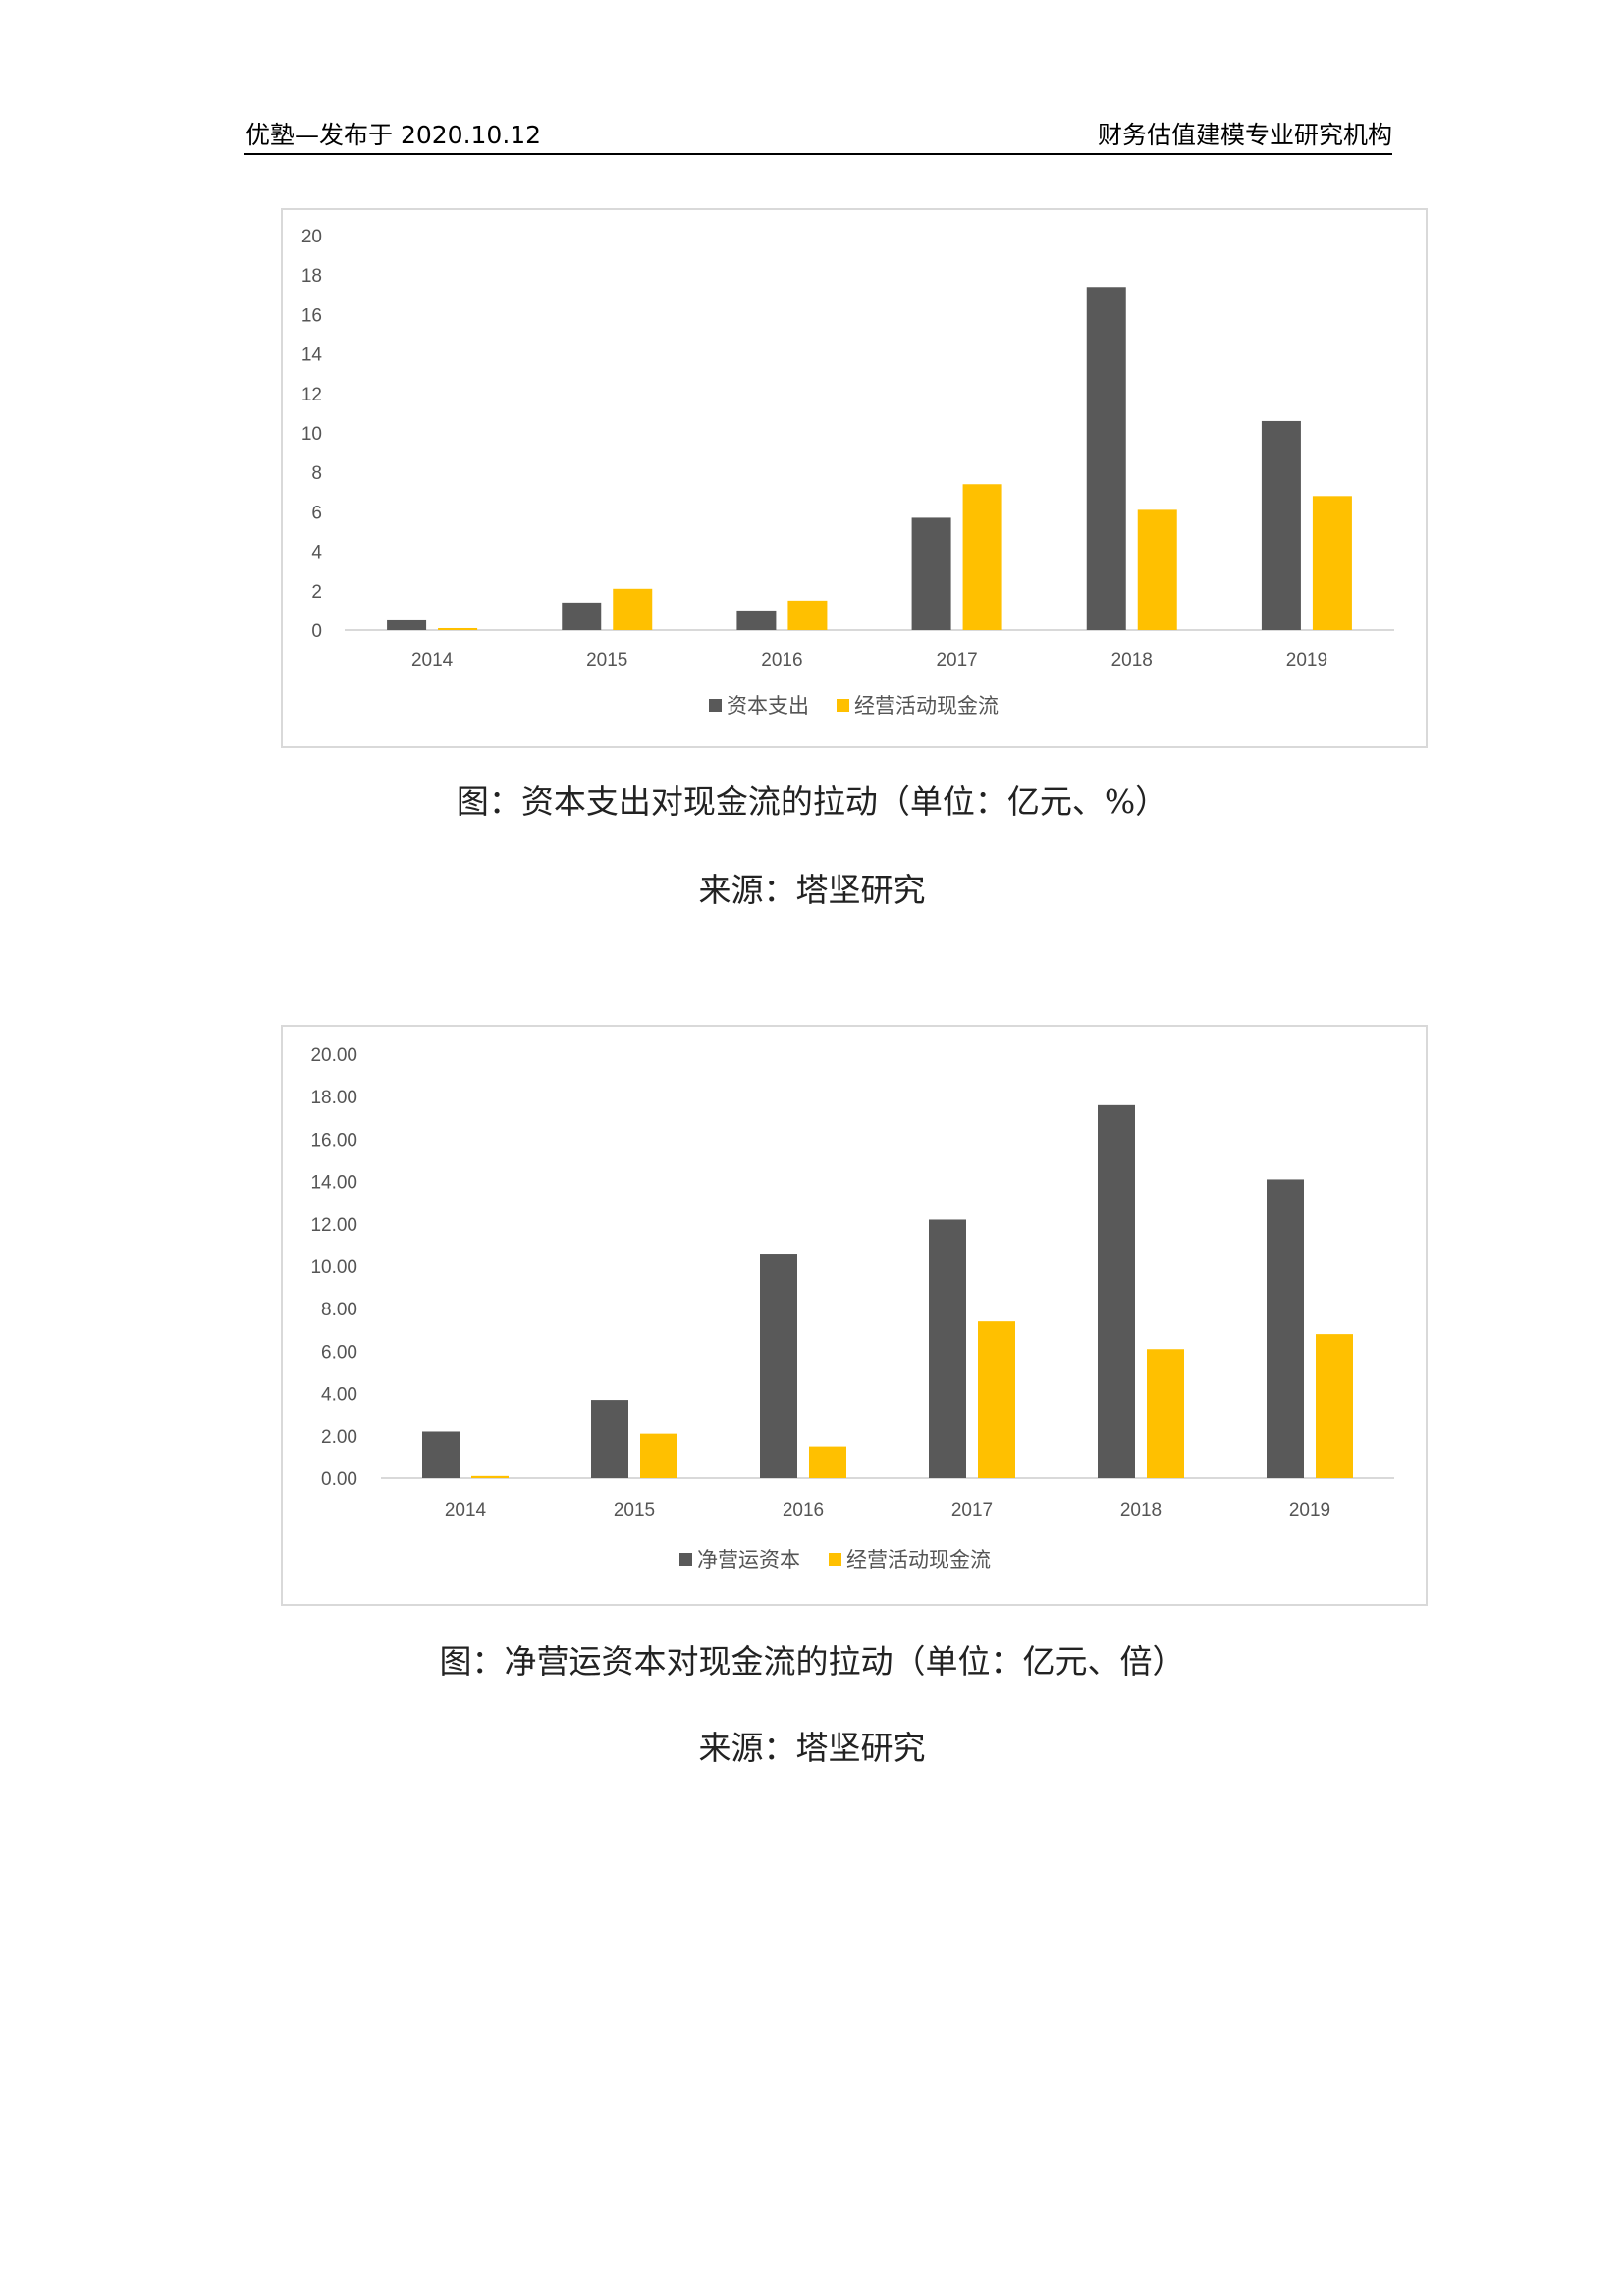 Image resolution: width=1624 pixels, height=2296 pixels. Describe the element at coordinates (333, 1098) in the screenshot. I see `y-tick-label: 18.00` at that location.